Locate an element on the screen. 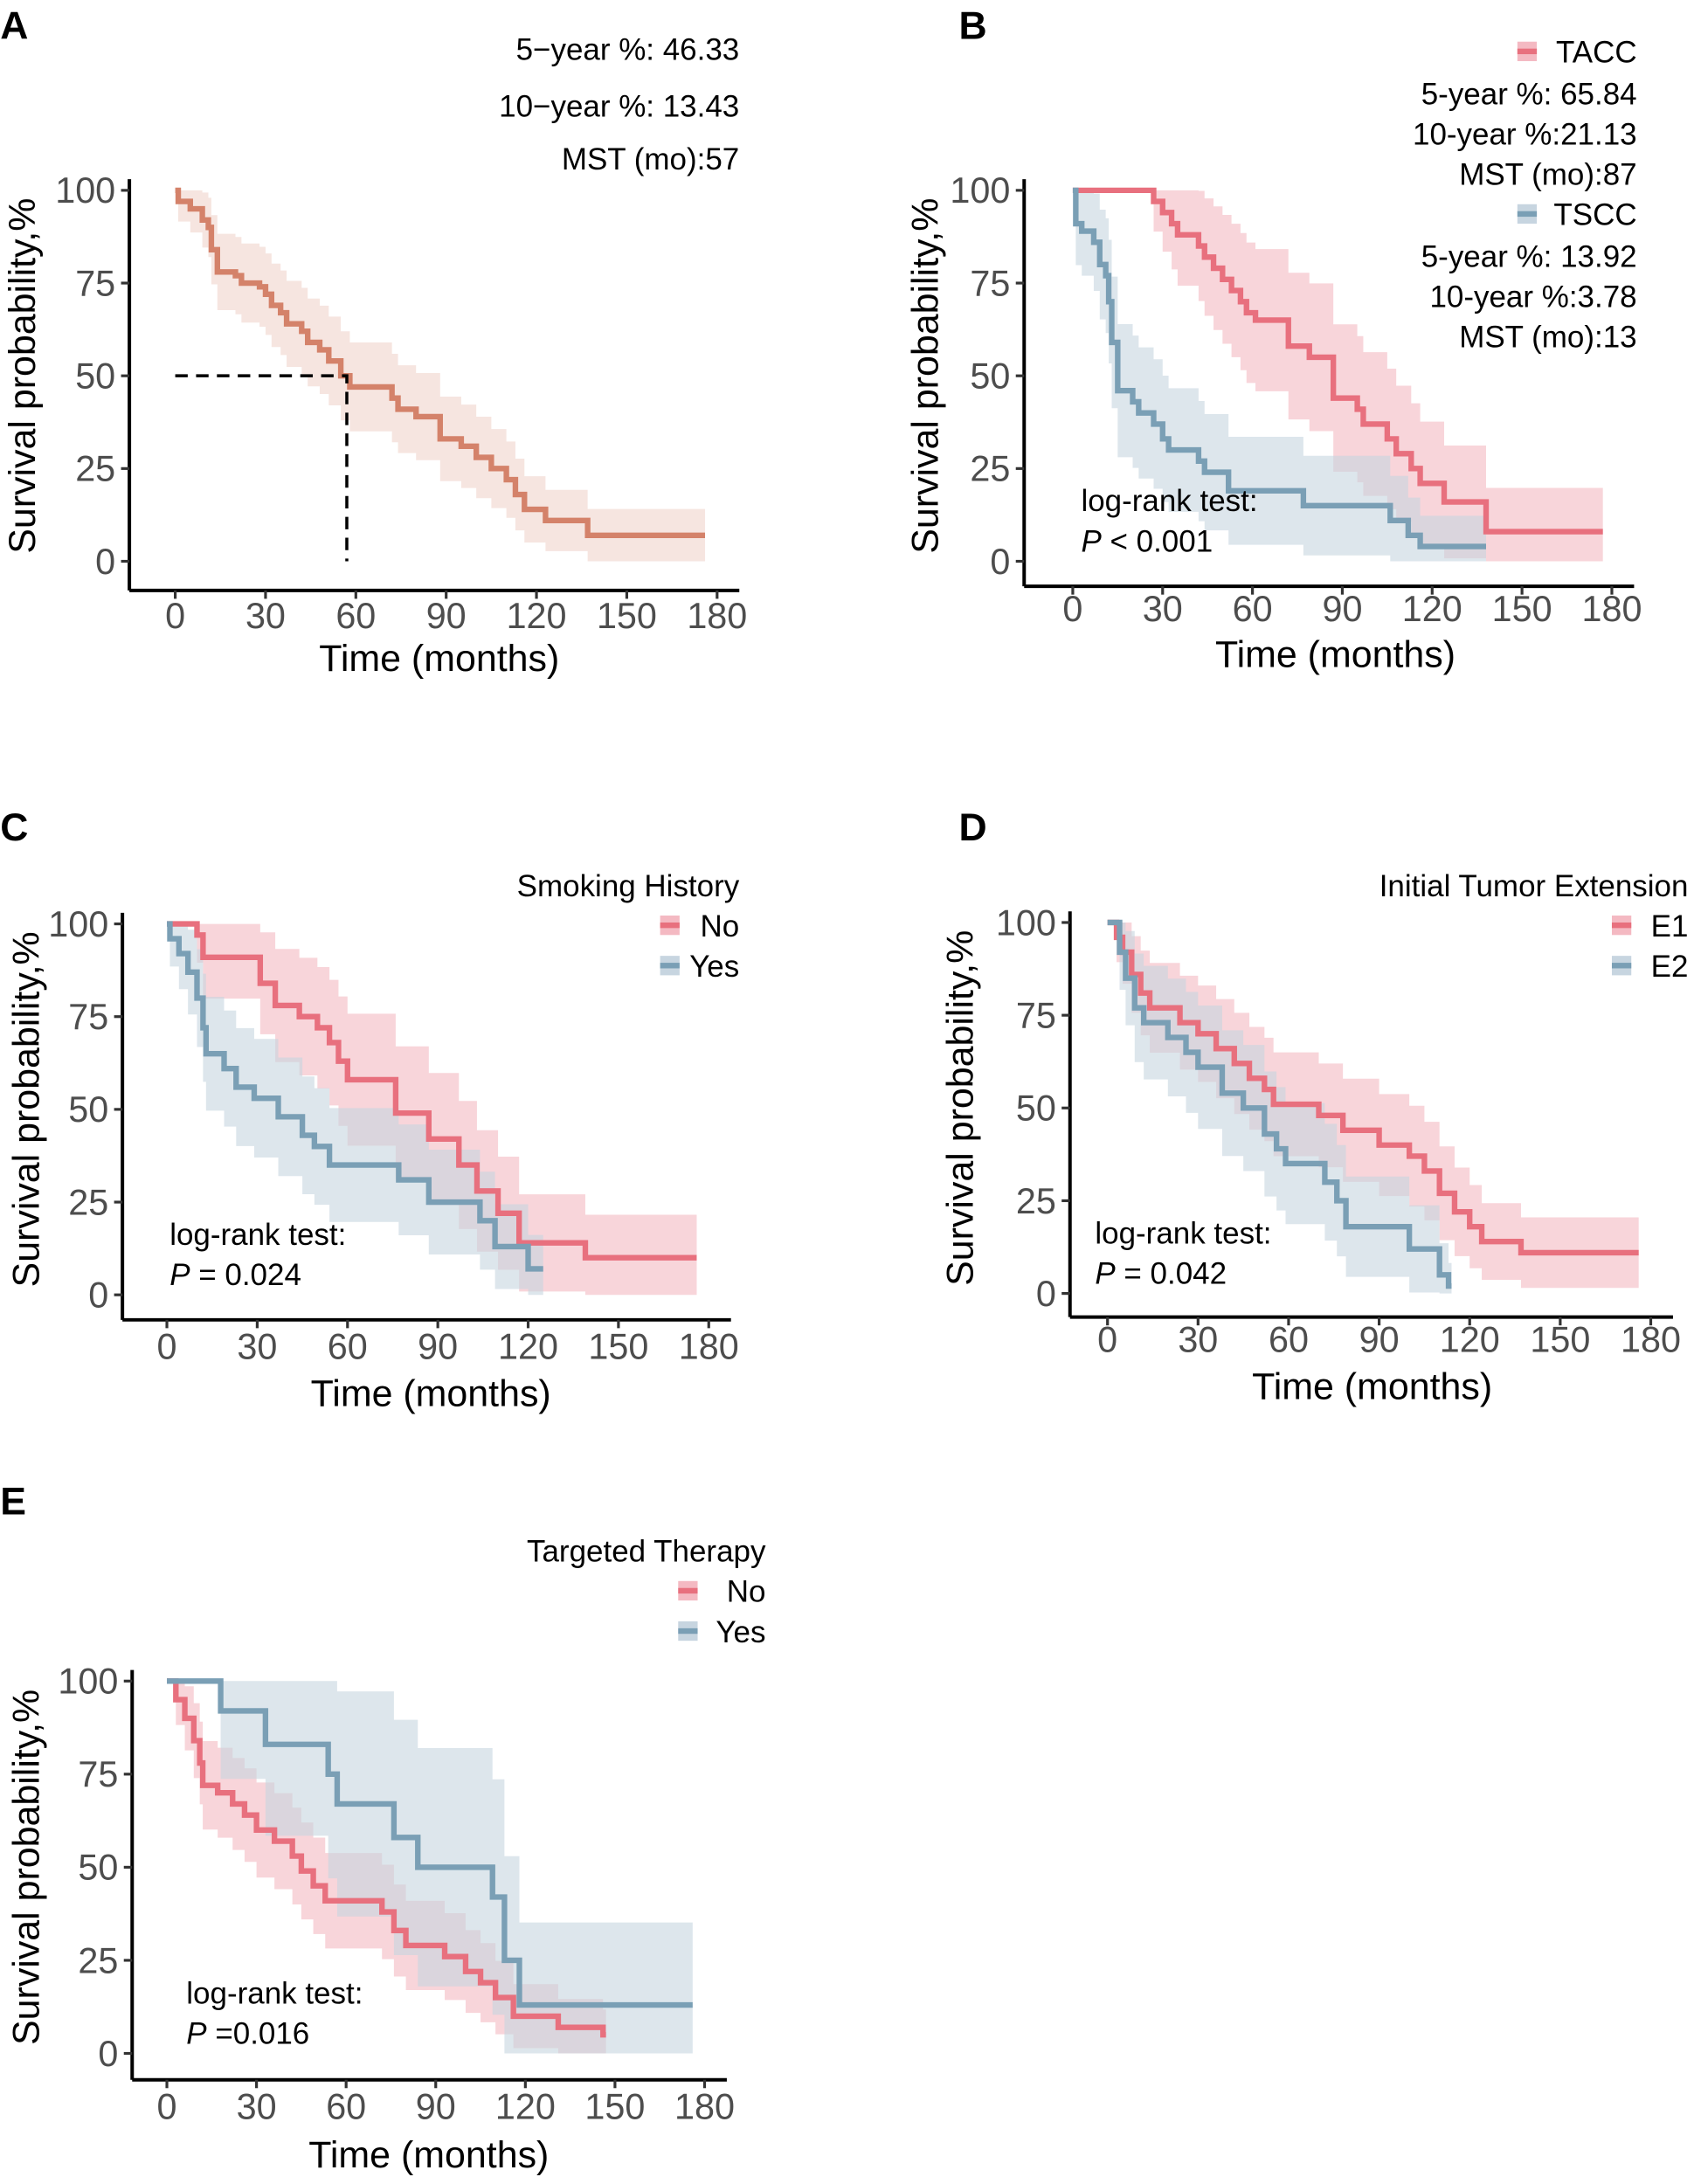  panel-letter-a: A is located at coordinates (14, 26).